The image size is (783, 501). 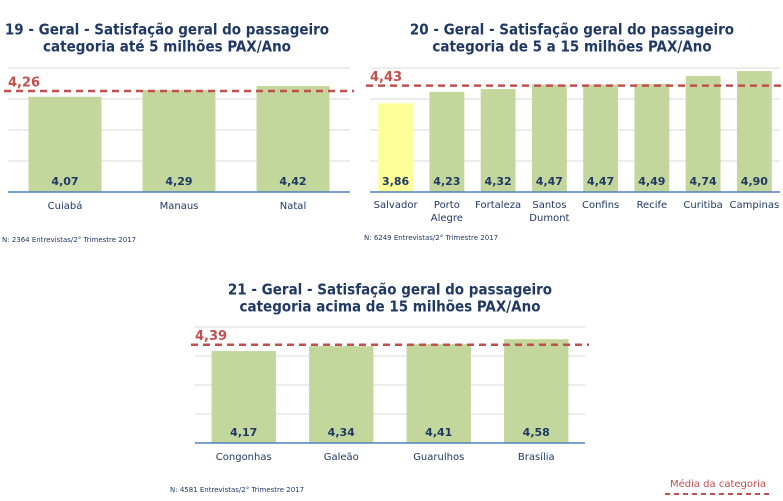 What do you see at coordinates (65, 206) in the screenshot?
I see `x-tick-label: Cuiabá` at bounding box center [65, 206].